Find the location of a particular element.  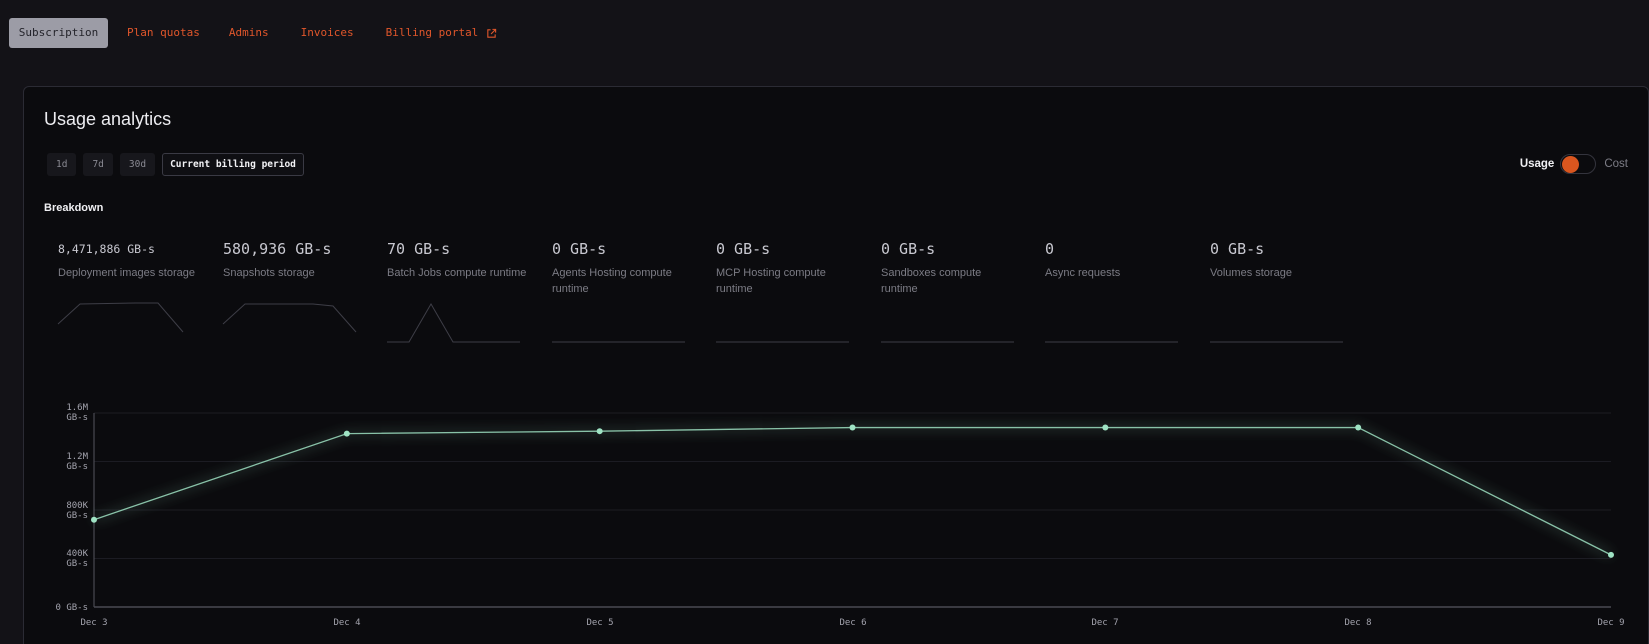

metric-card-sandboxes: 0 GB-s Sandboxes compute runtime is located at coordinates (947, 289).